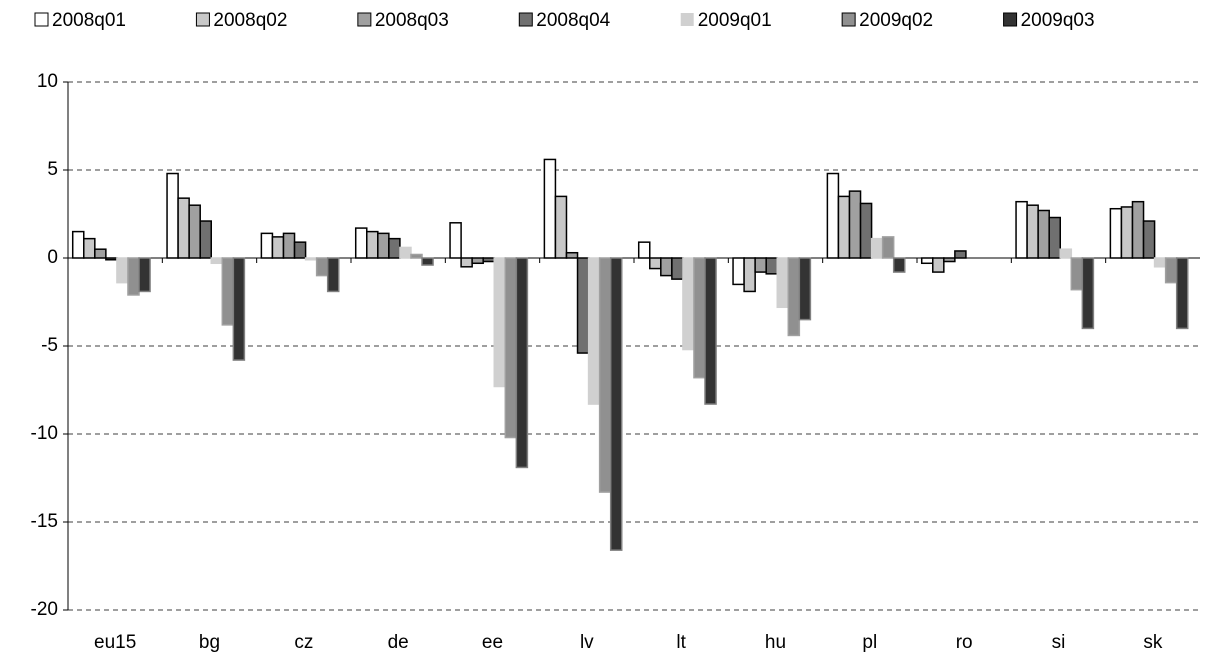 The width and height of the screenshot is (1207, 662). What do you see at coordinates (1153, 642) in the screenshot?
I see `x-tick-label: sk` at bounding box center [1153, 642].